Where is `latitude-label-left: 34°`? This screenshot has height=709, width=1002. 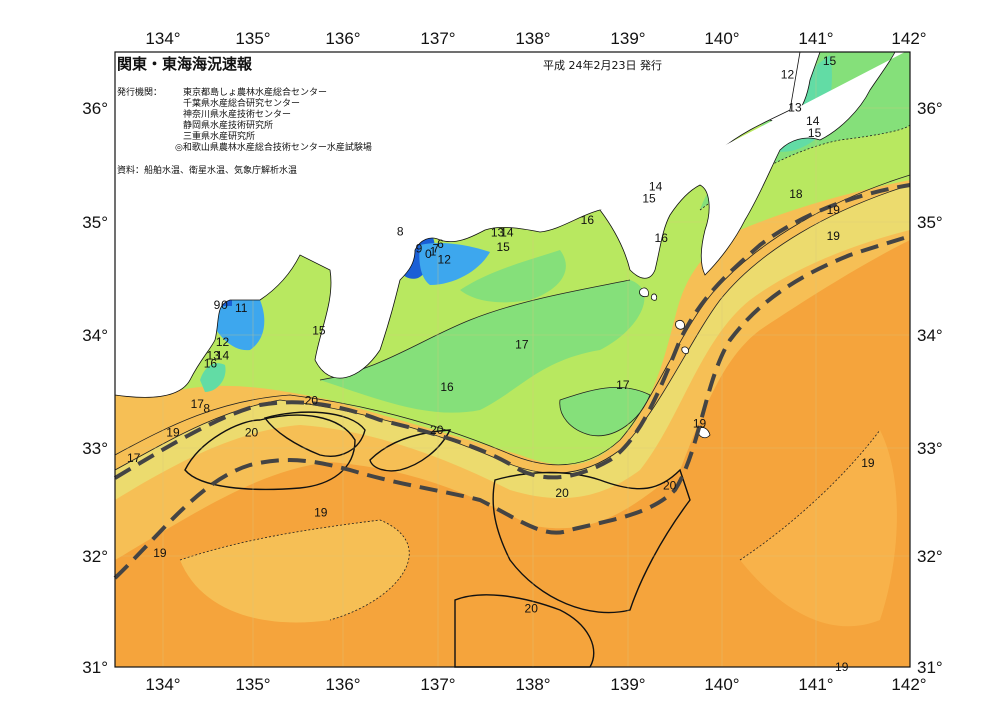 latitude-label-left: 34° is located at coordinates (95, 335).